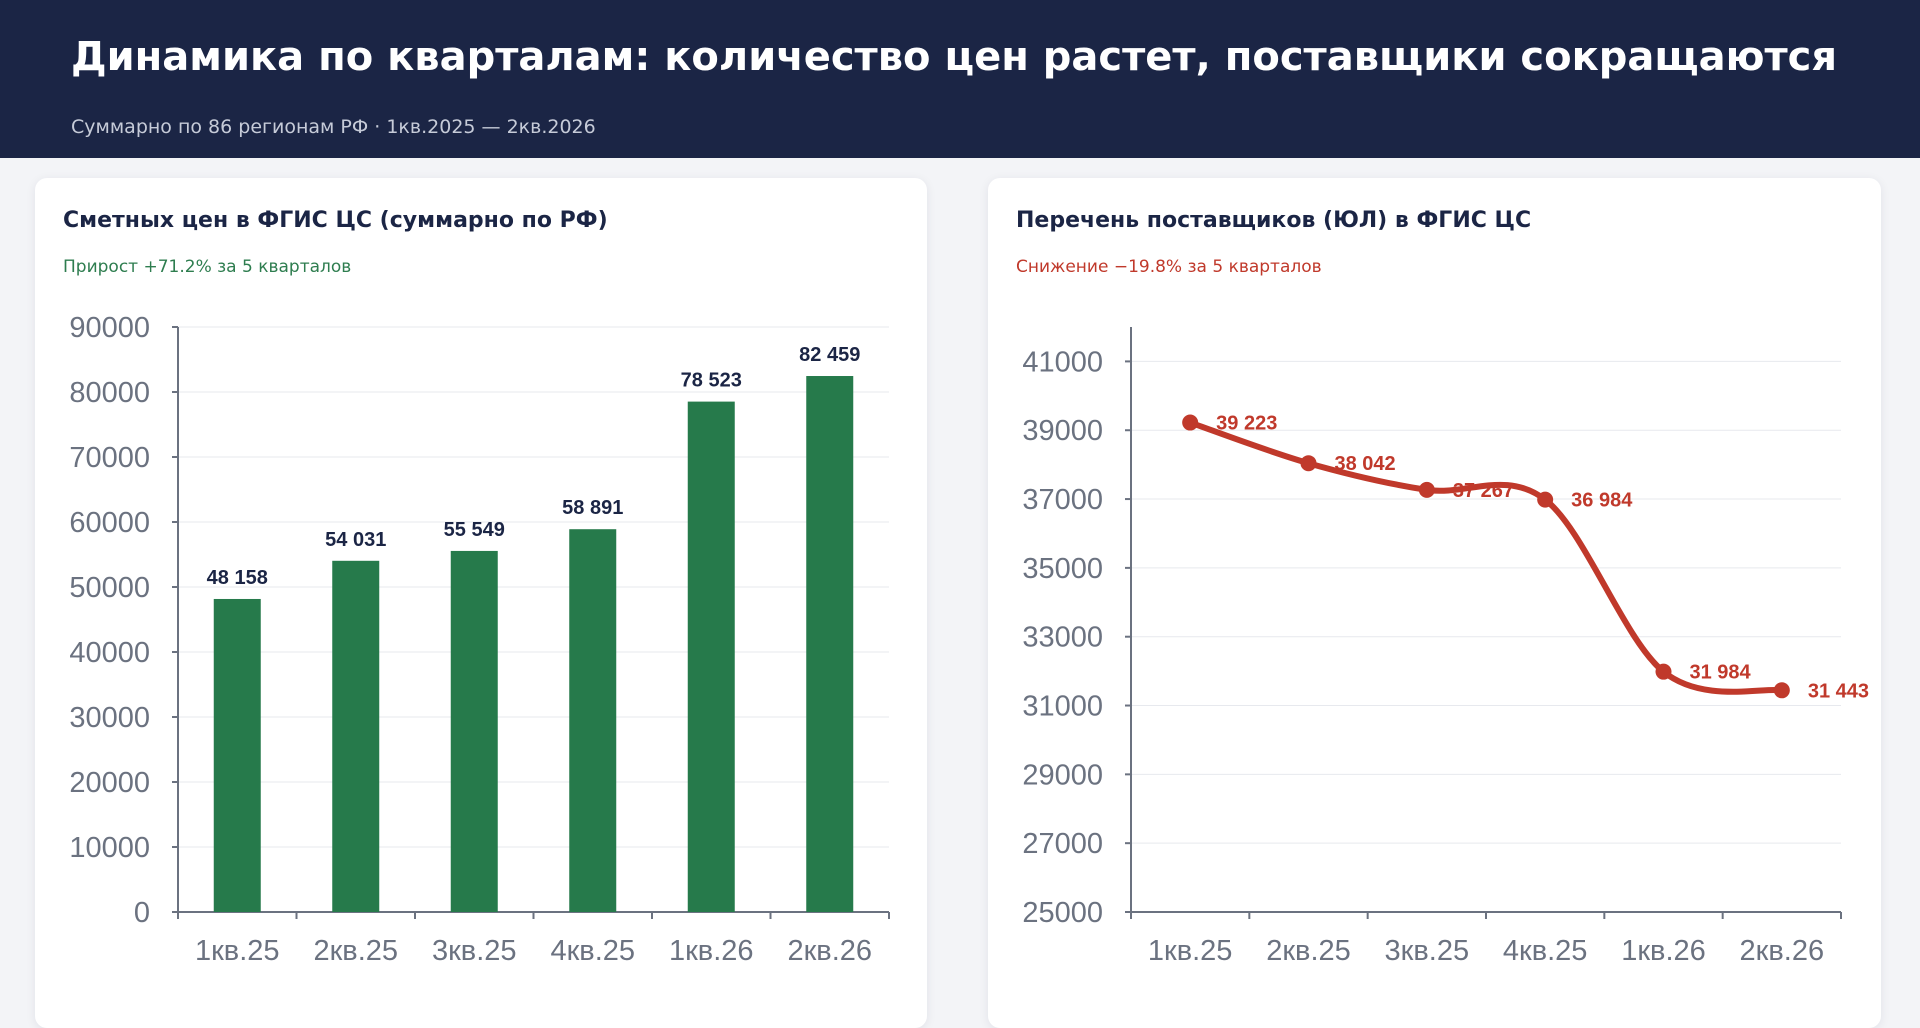 The width and height of the screenshot is (1920, 1028). I want to click on y-tick-label: 50000, so click(109, 588).